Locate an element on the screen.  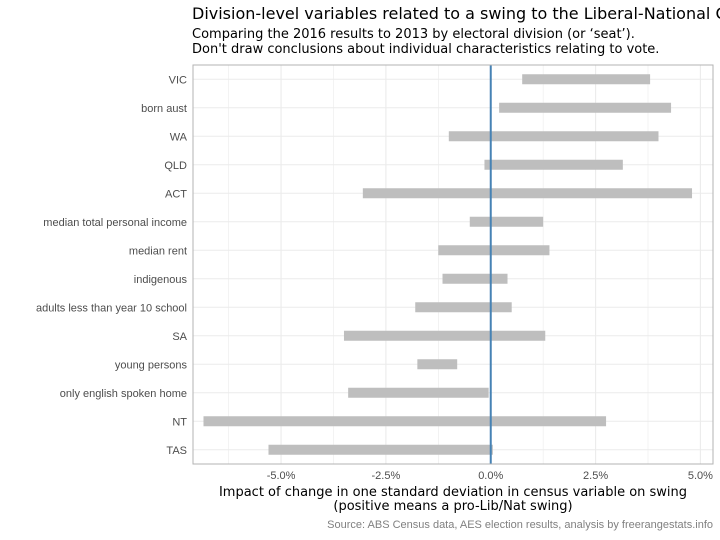
x-tick-label: 5.0% is located at coordinates (700, 476).